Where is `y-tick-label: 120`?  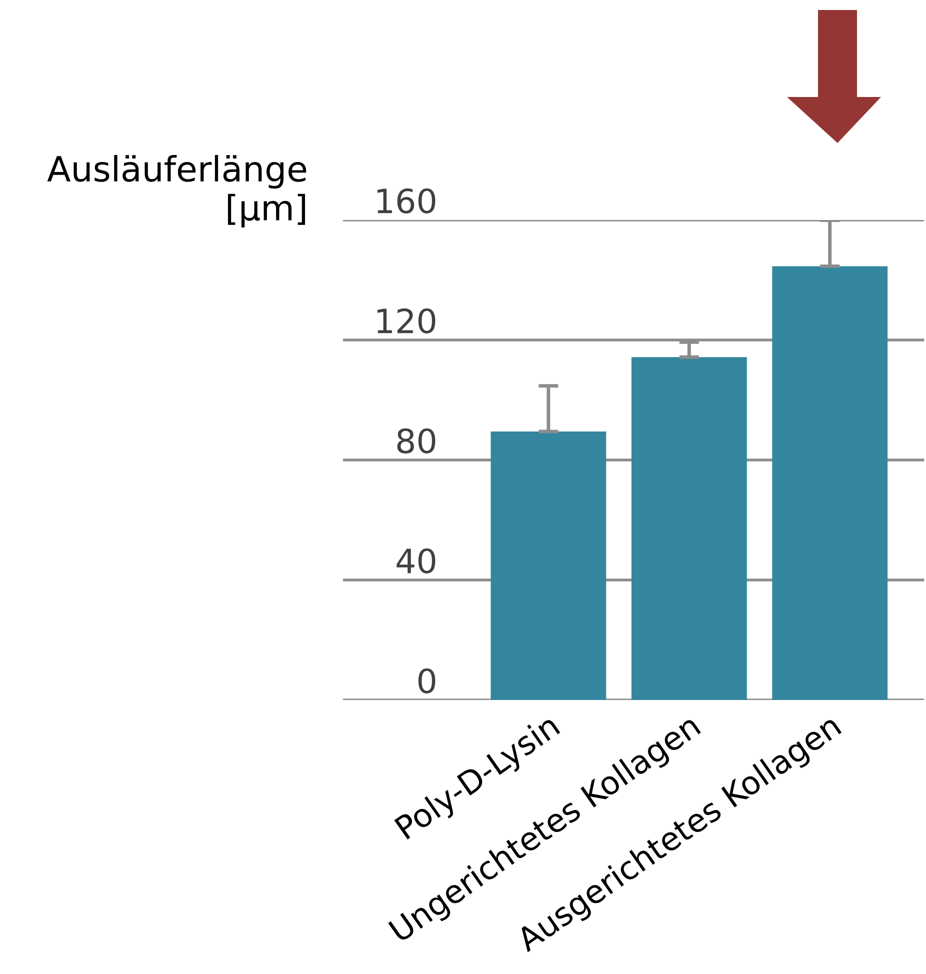 y-tick-label: 120 is located at coordinates (406, 321).